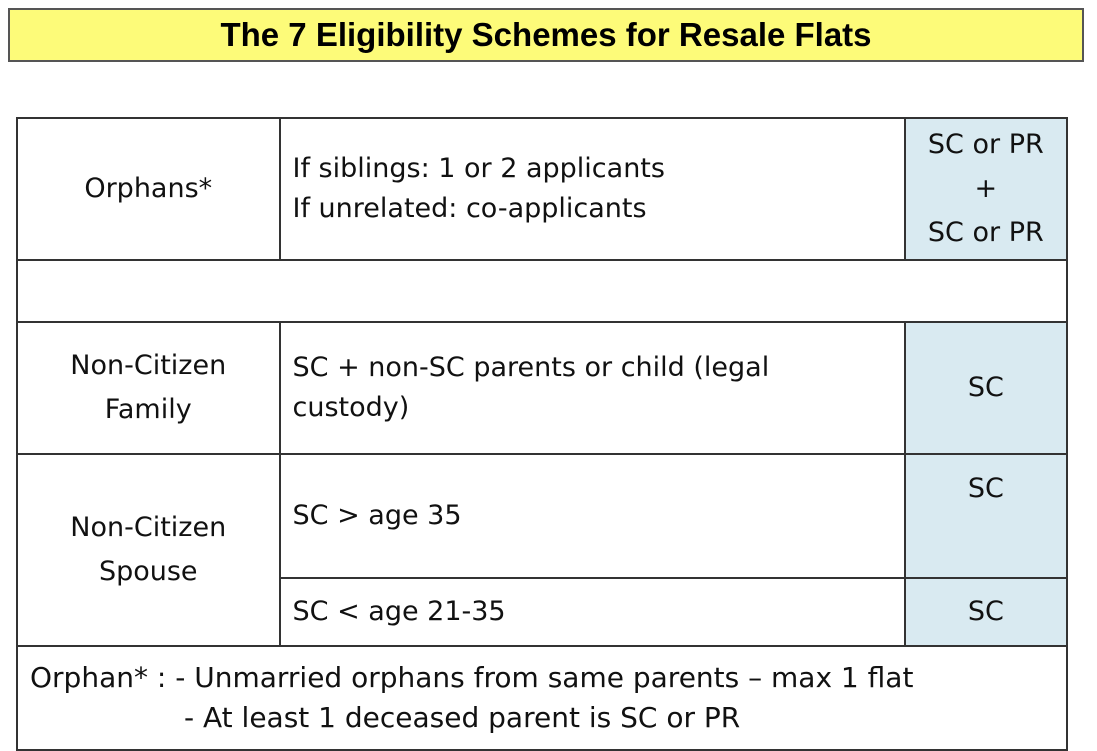  What do you see at coordinates (148, 550) in the screenshot?
I see `scheme-name-non-citizen-spouse: Non-Citizen Spouse` at bounding box center [148, 550].